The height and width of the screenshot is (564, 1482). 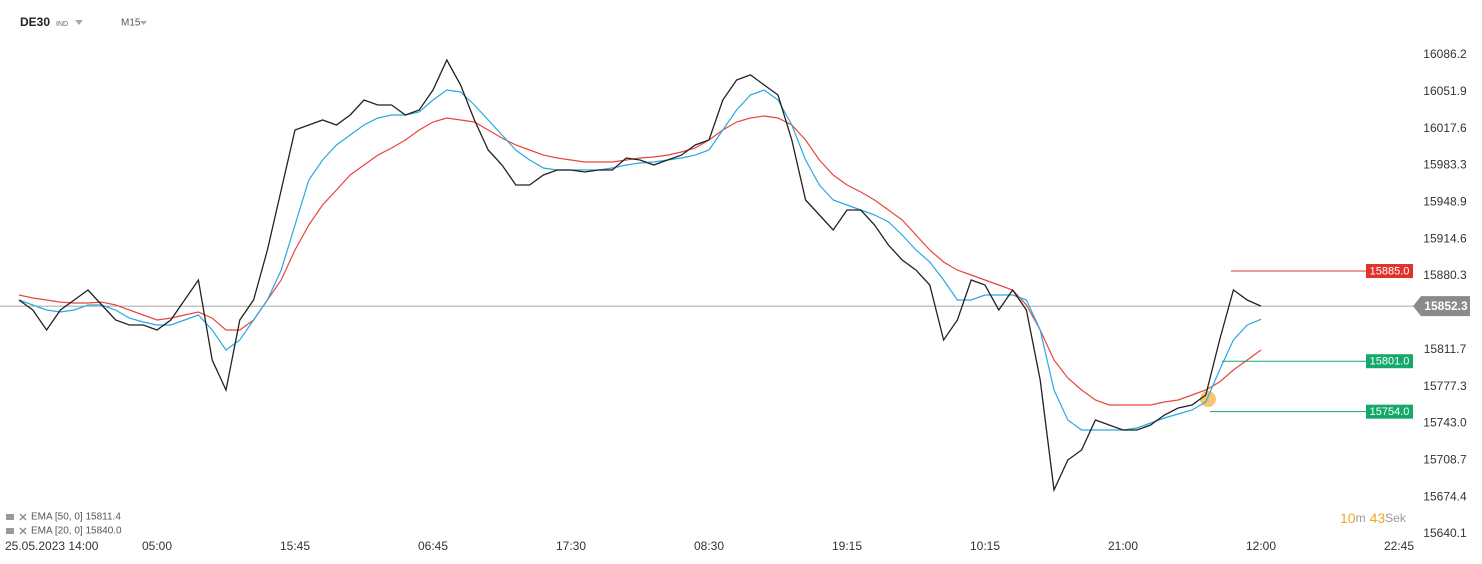 I want to click on level-label: 15801.0, so click(x=1390, y=362).